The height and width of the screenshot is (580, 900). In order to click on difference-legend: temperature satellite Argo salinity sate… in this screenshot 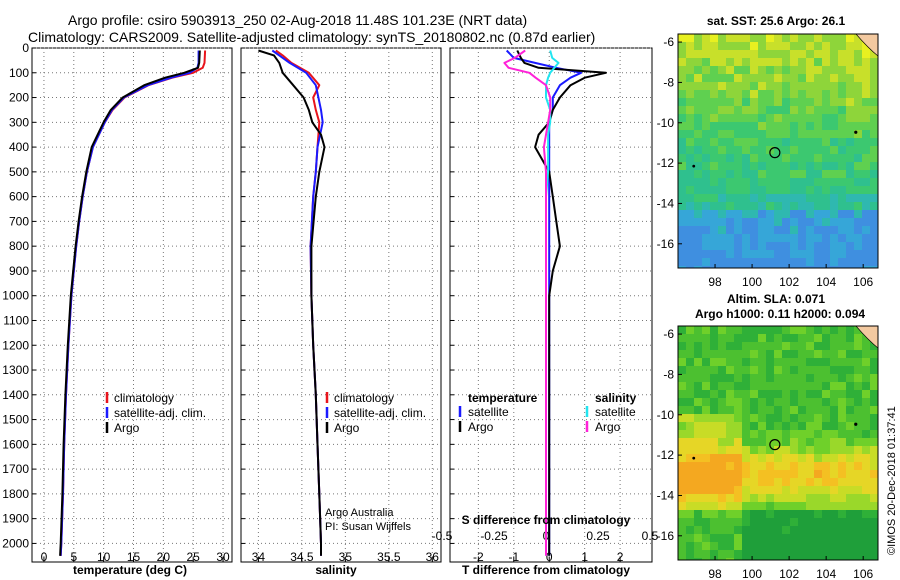, I will do `click(547, 412)`.